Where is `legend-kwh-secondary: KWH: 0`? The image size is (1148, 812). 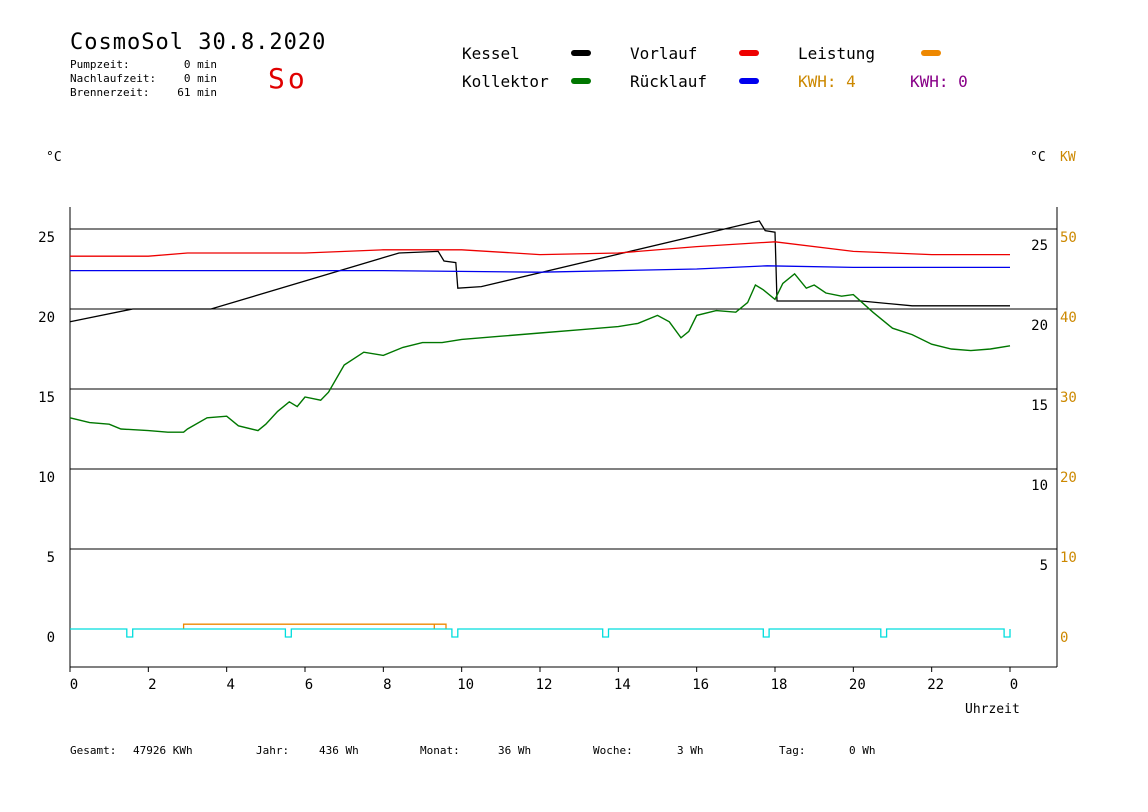
legend-kwh-secondary: KWH: 0 is located at coordinates (939, 81).